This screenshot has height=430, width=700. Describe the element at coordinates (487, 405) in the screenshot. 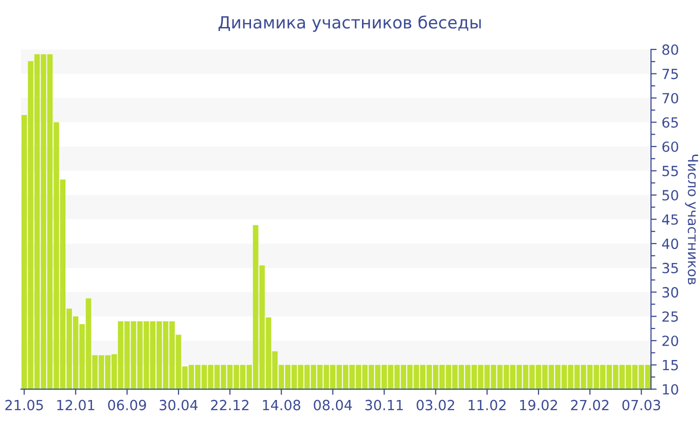

I see `x-tick-label: 11.02` at that location.